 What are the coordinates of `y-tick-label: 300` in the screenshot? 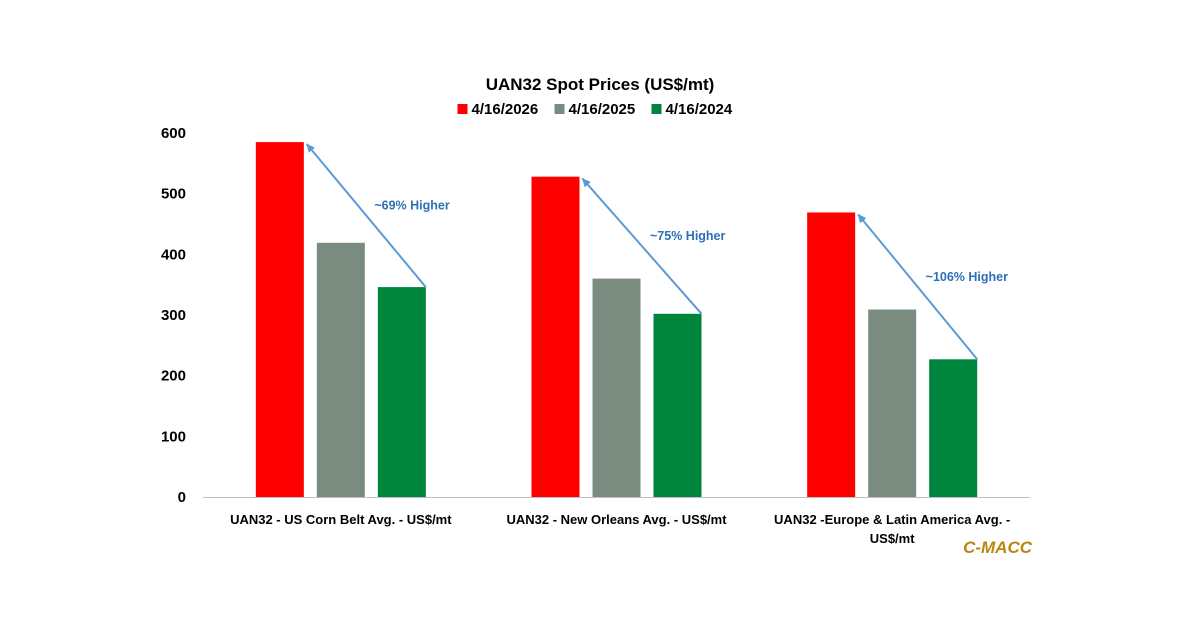 It's located at (173, 315).